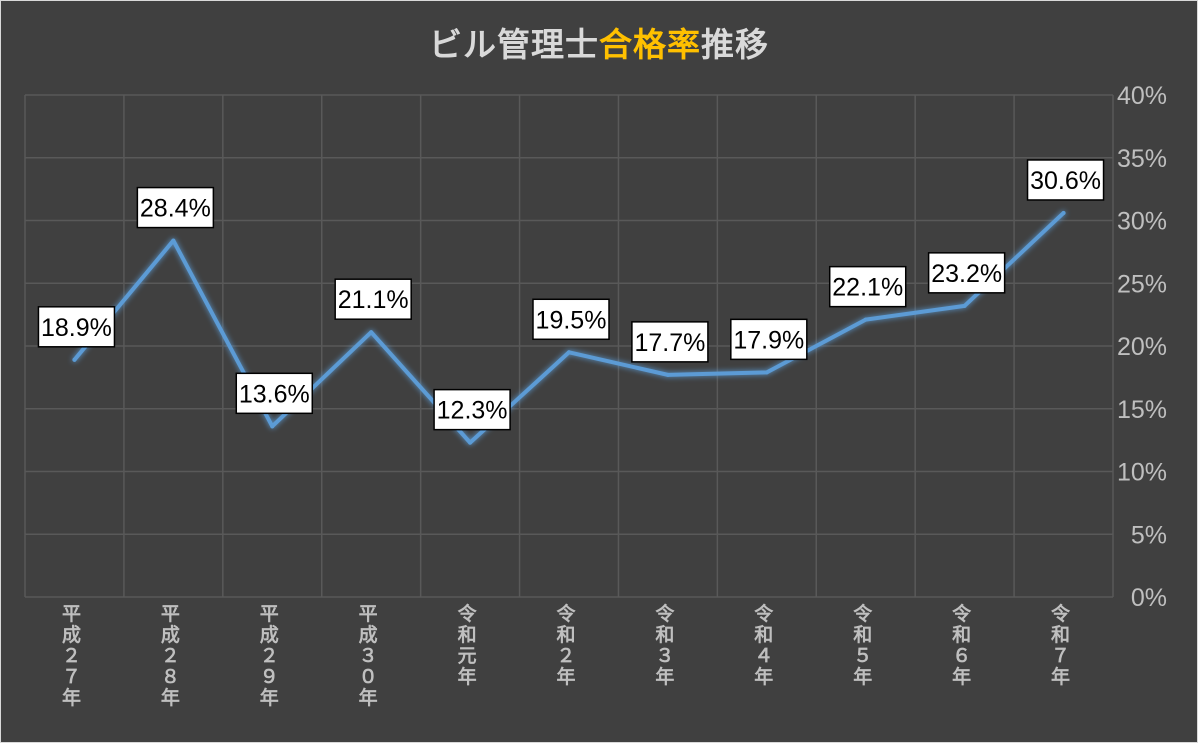  What do you see at coordinates (1061, 645) in the screenshot?
I see `x-category-label: 令和７年` at bounding box center [1061, 645].